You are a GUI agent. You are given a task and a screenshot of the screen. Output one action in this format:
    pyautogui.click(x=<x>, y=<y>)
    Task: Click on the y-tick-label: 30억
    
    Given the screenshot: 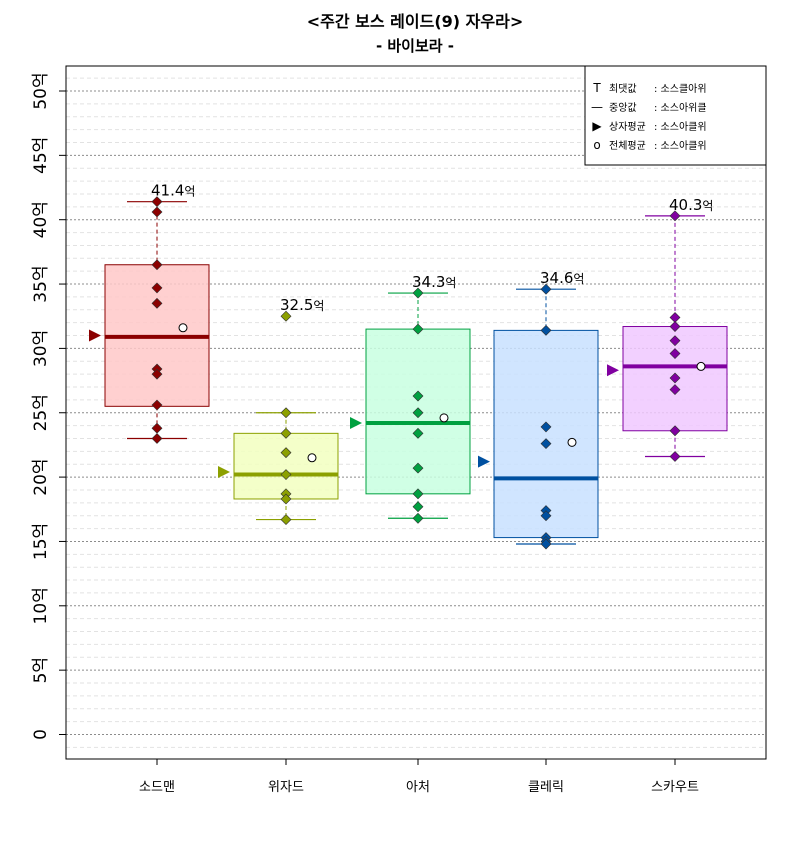 What is the action you would take?
    pyautogui.click(x=41, y=348)
    